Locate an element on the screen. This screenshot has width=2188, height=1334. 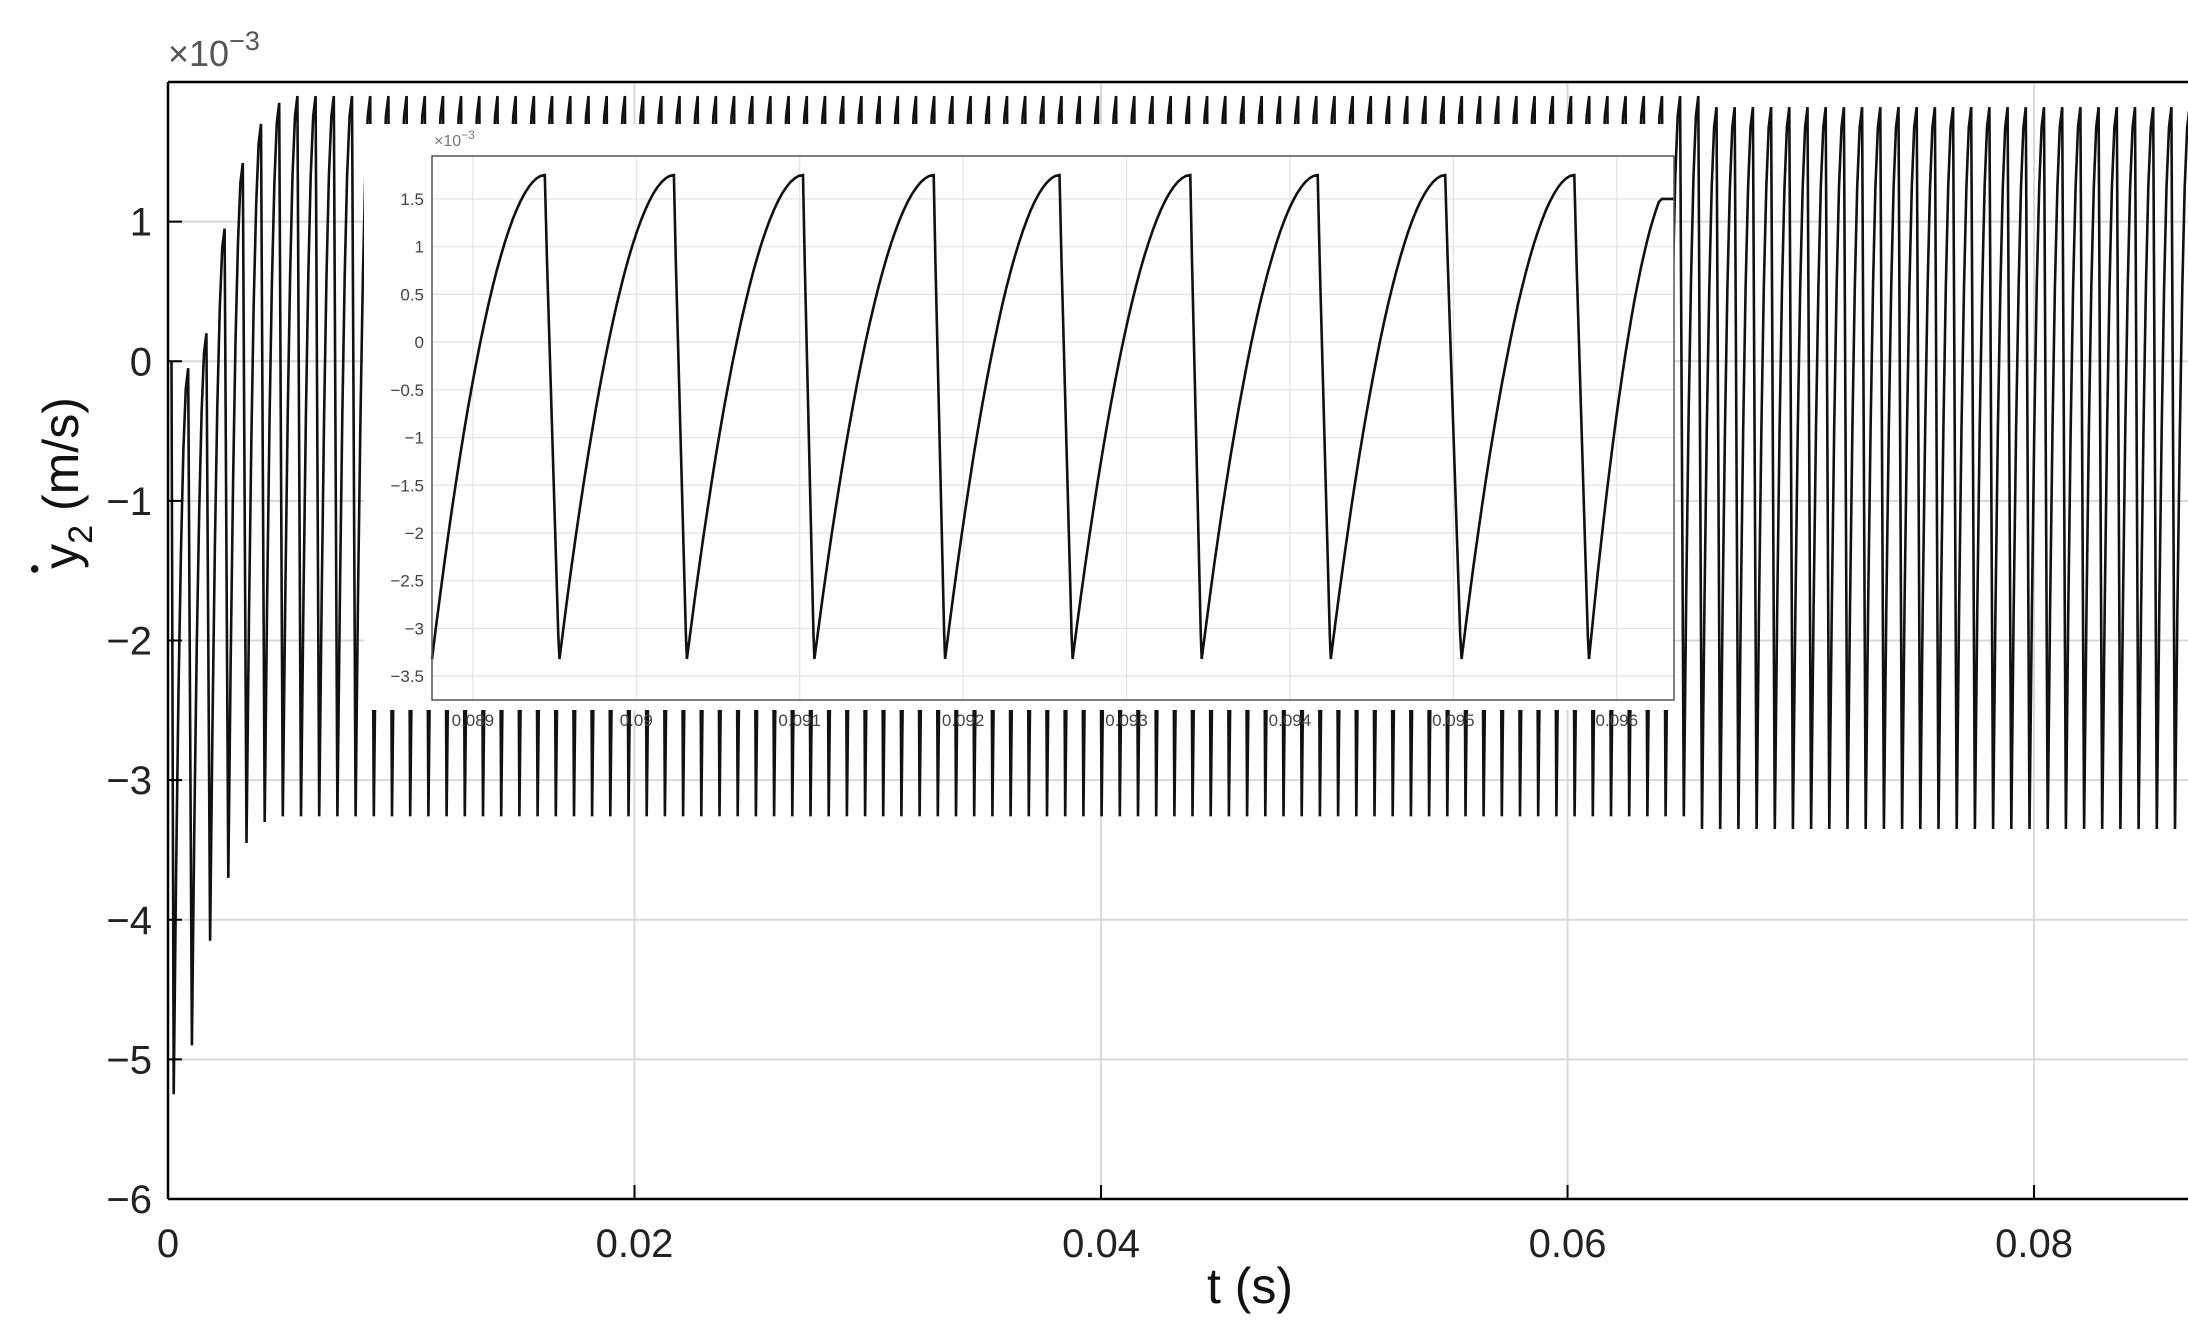
y-exponent-label: ×10⁻³ is located at coordinates (214, 50).